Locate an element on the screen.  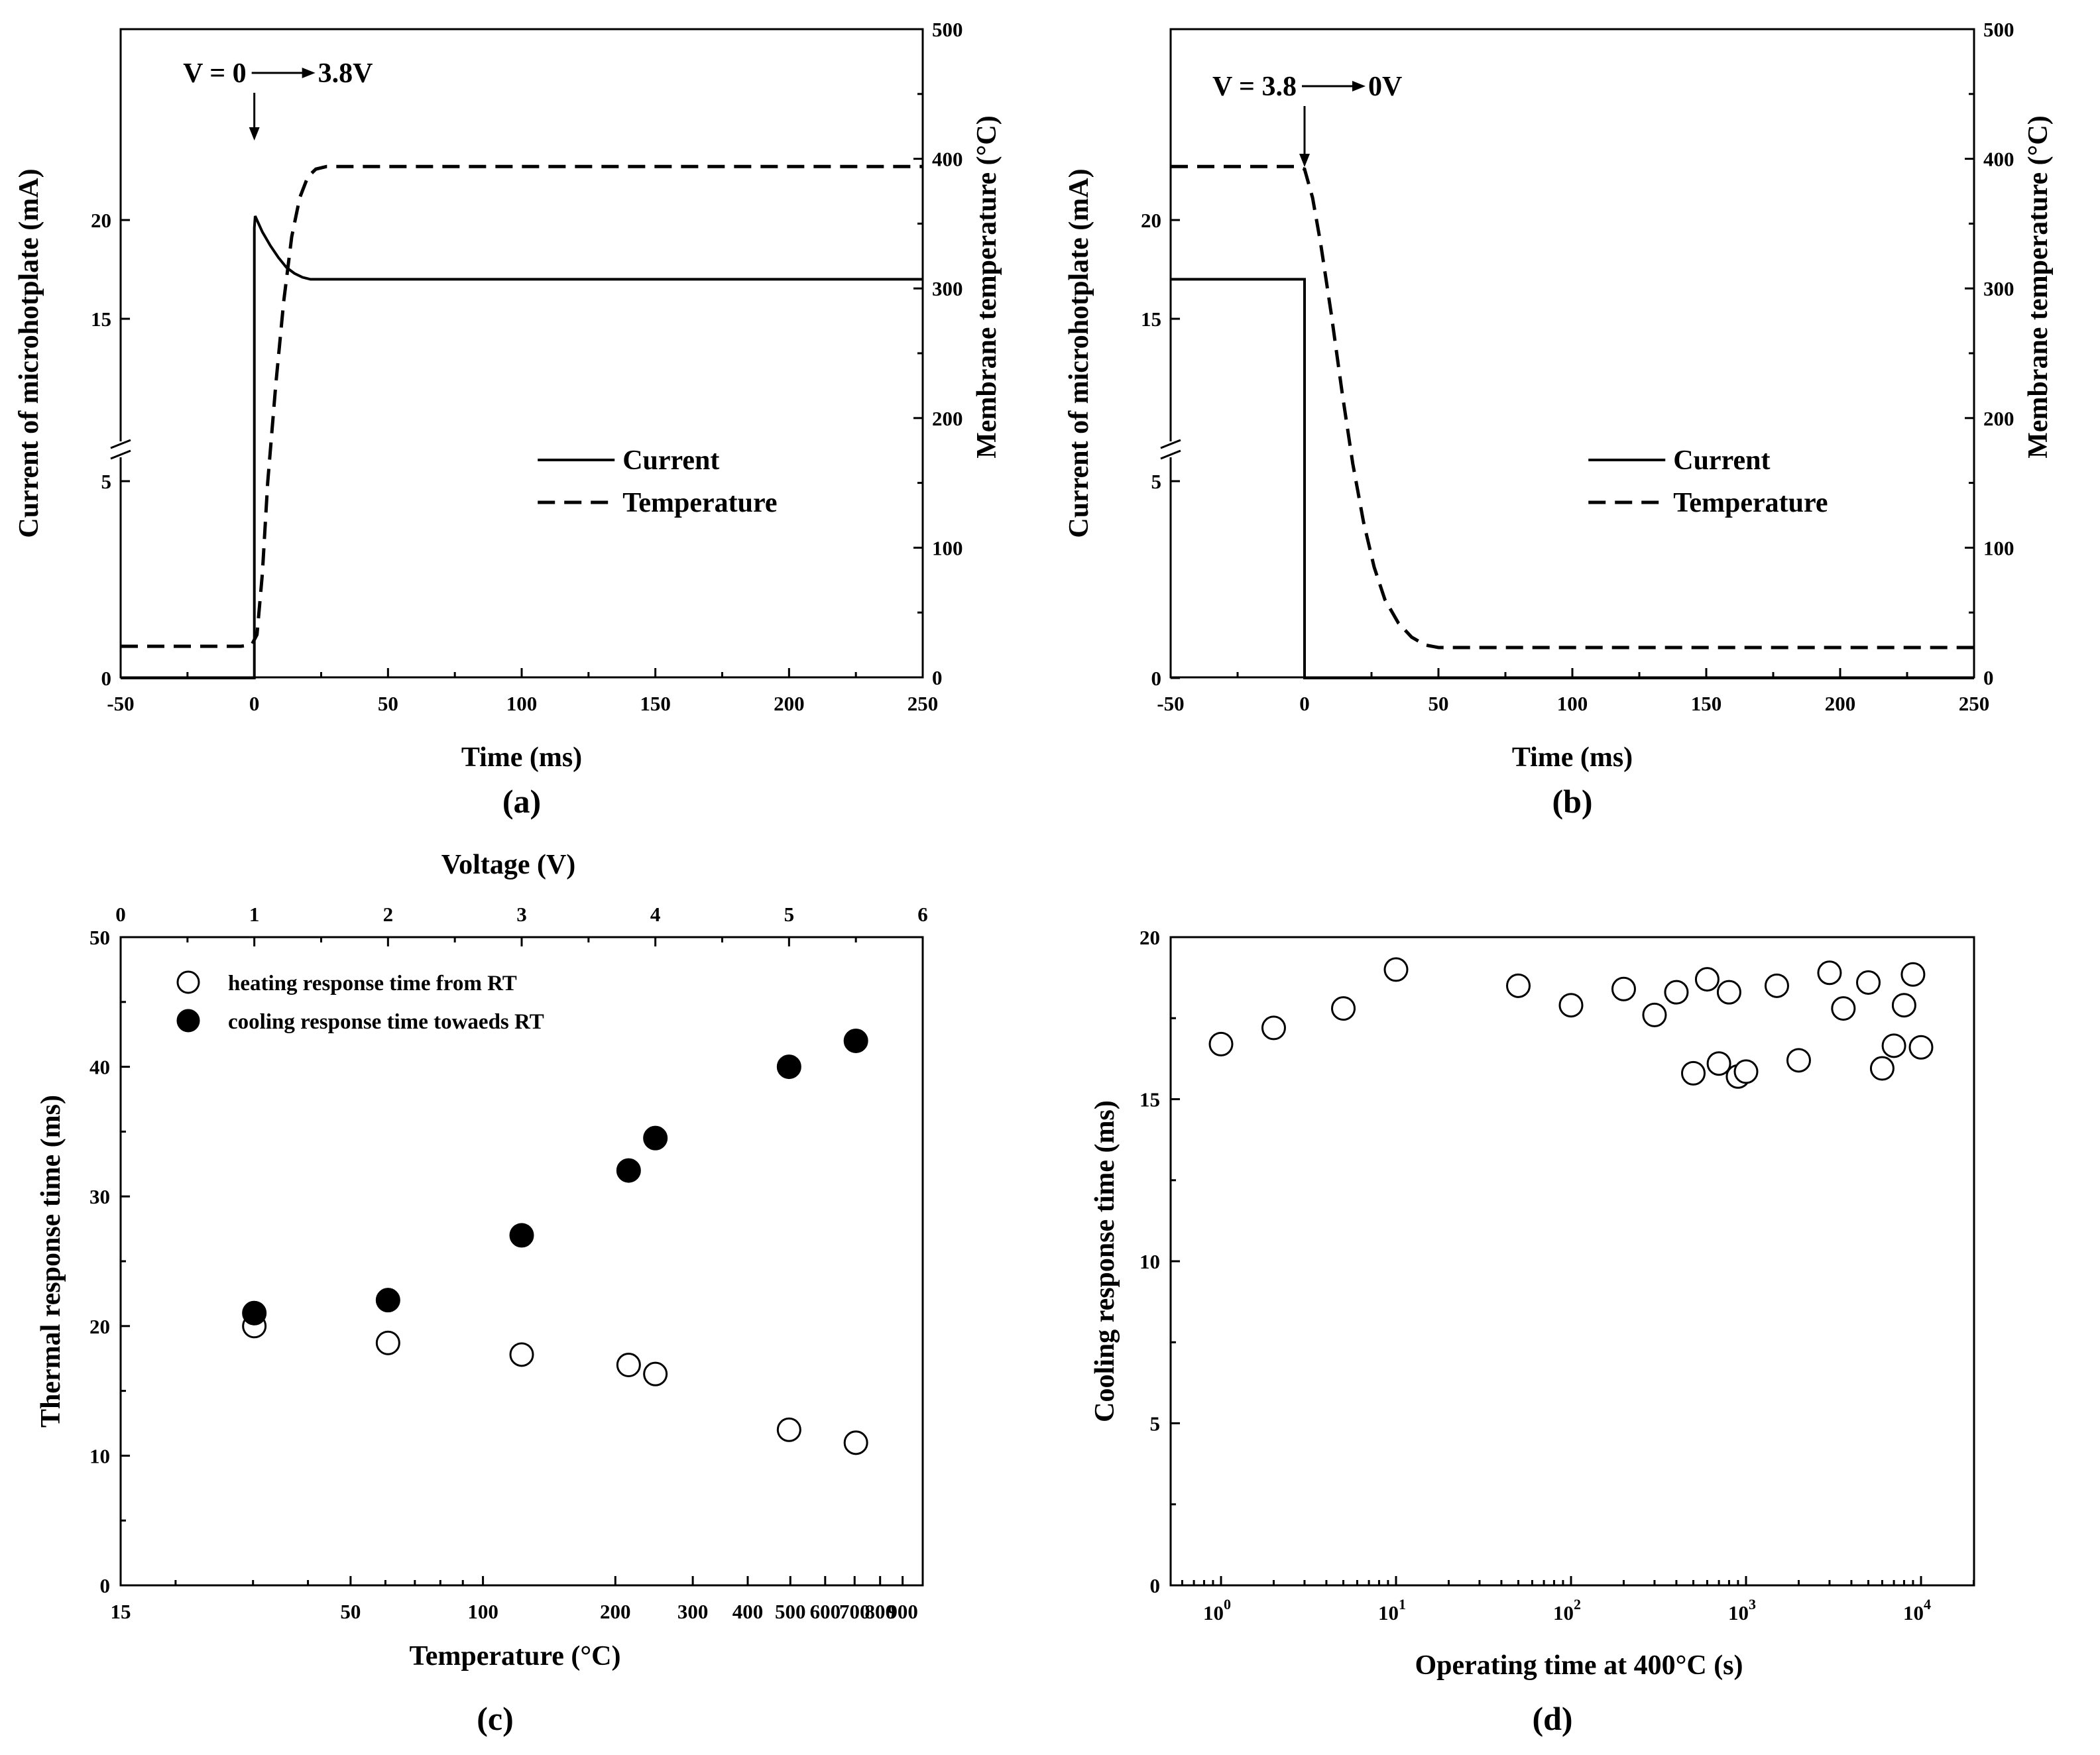
x-tick-label: 100 is located at coordinates (522, 703).